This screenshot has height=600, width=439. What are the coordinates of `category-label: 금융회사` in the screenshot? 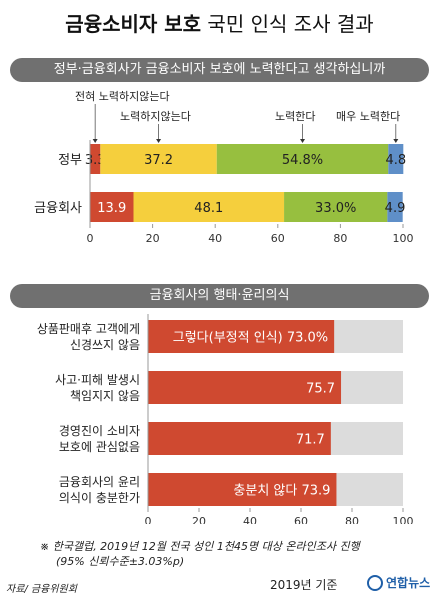 It's located at (58, 208).